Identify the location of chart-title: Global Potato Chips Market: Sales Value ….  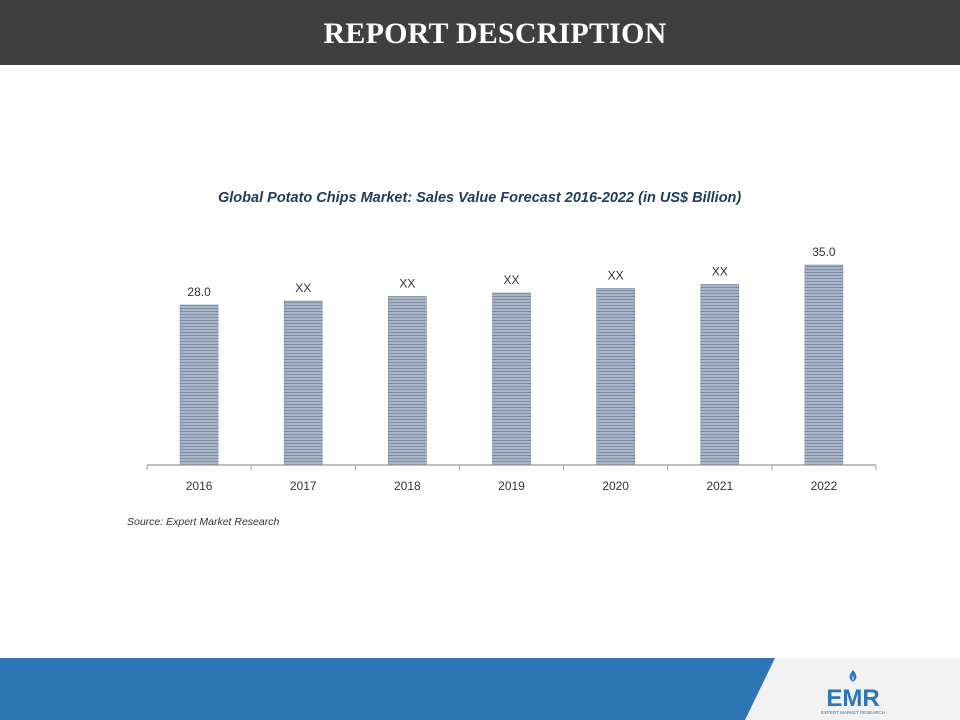
(480, 198).